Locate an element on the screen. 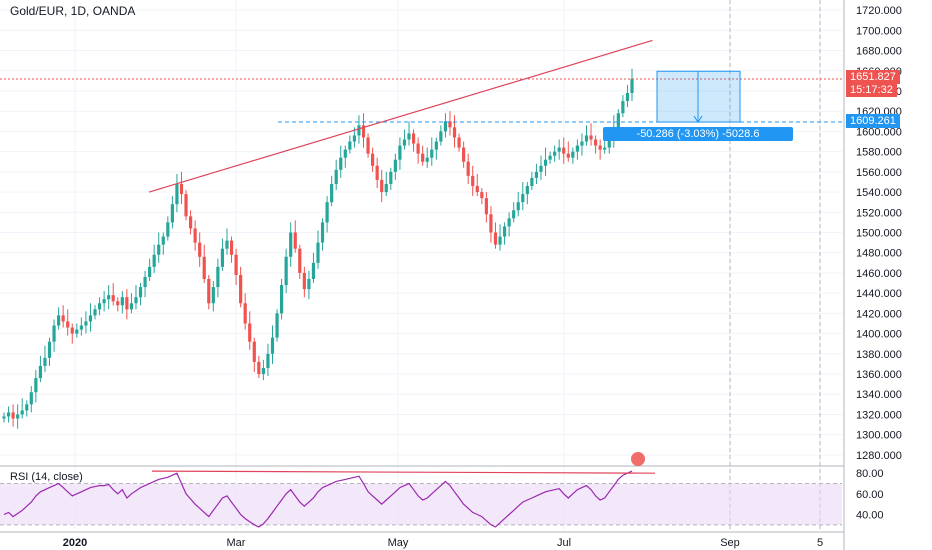  price-tick-label: 1280.000 is located at coordinates (879, 456).